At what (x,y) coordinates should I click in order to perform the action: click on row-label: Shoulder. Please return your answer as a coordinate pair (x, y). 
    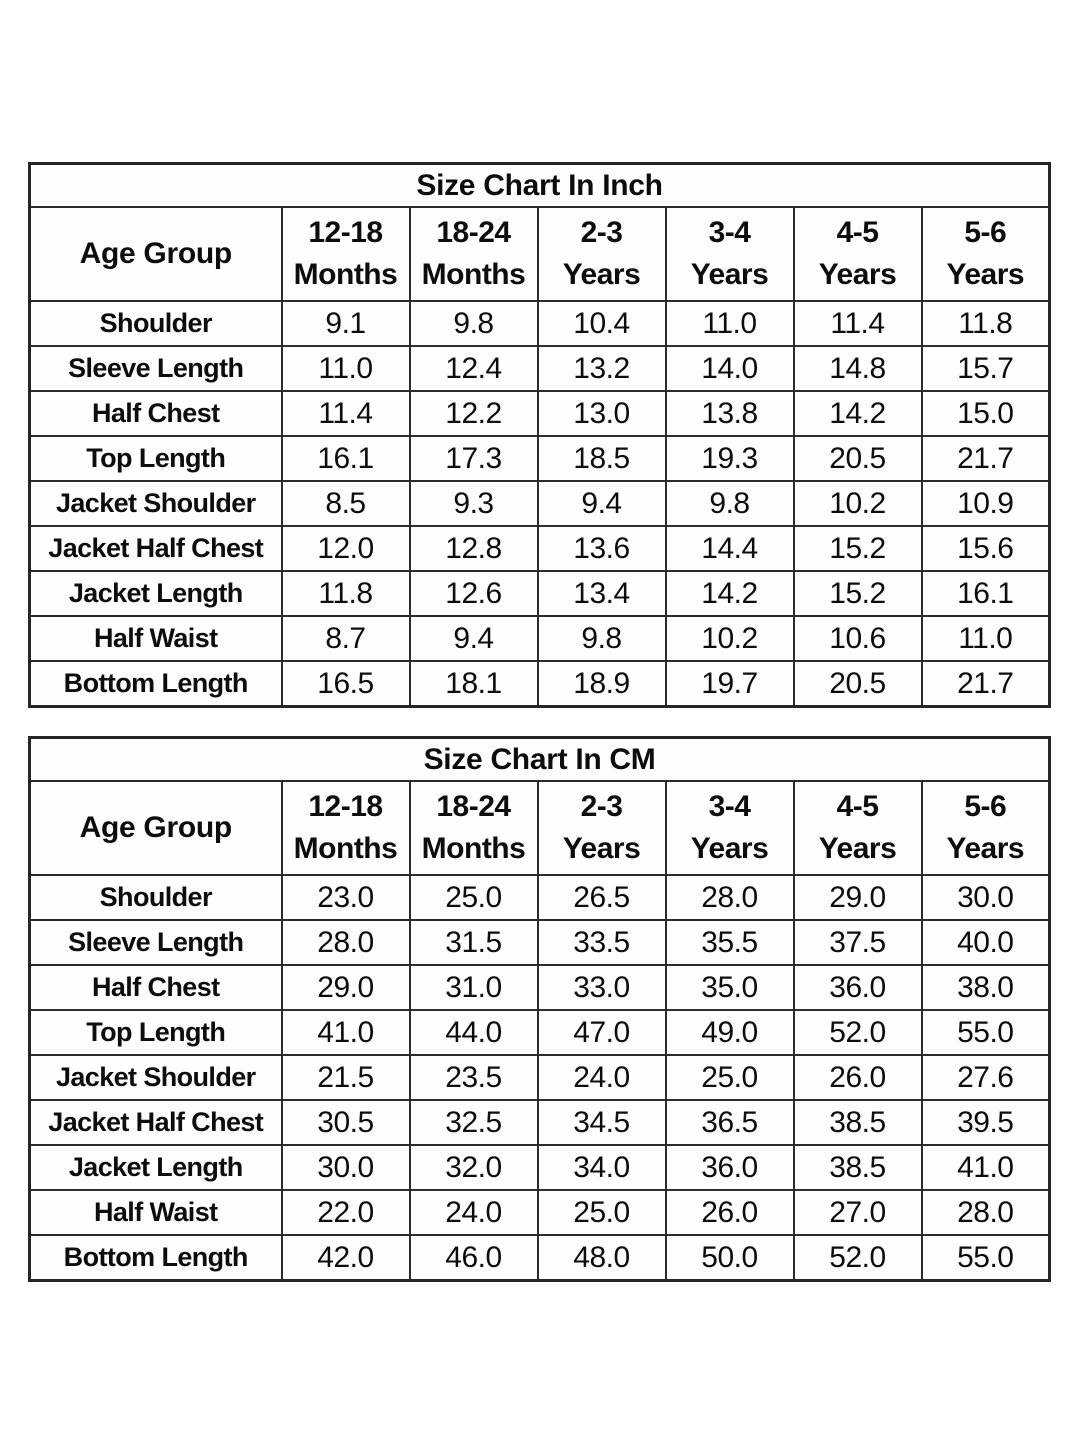
    Looking at the image, I should click on (155, 897).